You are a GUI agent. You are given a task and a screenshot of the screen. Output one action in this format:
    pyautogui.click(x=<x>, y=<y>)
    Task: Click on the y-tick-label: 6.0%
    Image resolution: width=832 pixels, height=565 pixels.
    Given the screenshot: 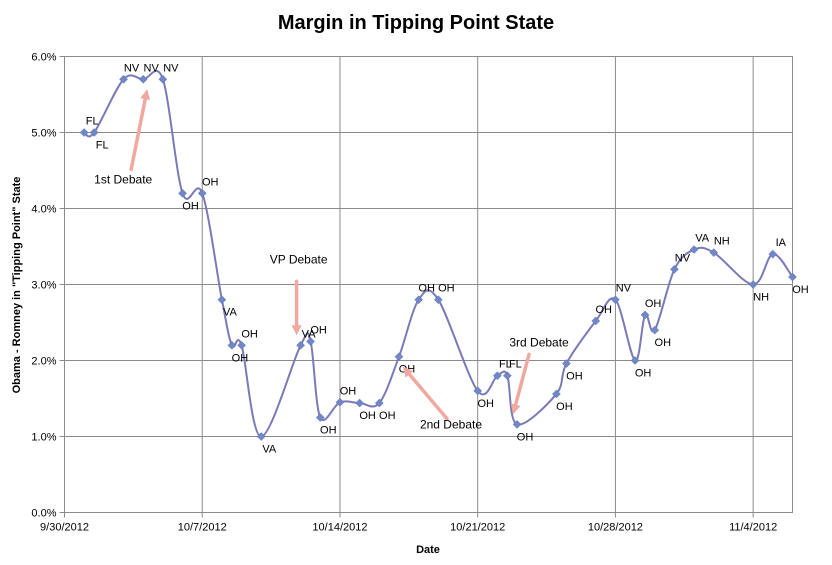 What is the action you would take?
    pyautogui.click(x=43, y=58)
    